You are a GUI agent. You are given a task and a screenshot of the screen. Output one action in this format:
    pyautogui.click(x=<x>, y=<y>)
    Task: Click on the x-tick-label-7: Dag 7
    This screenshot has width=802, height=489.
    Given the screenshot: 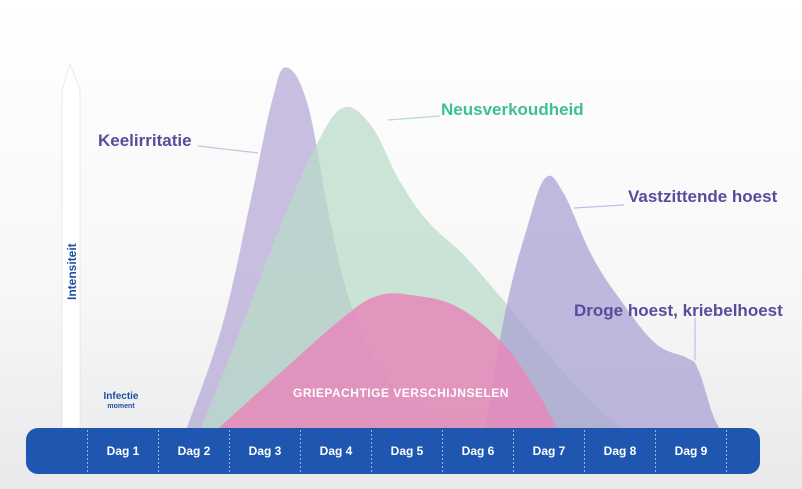 What is the action you would take?
    pyautogui.click(x=549, y=451)
    